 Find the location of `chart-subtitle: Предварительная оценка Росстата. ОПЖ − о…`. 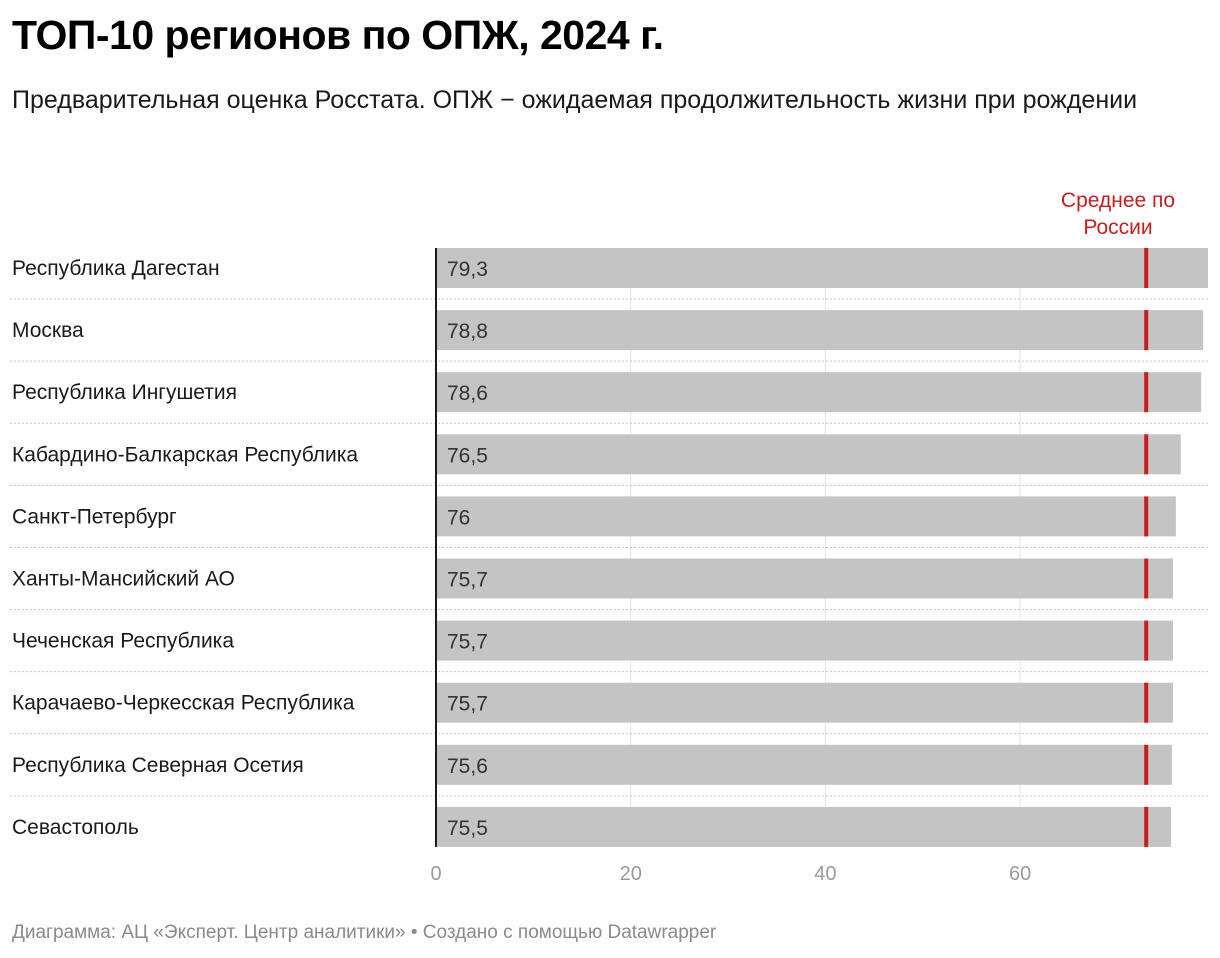

chart-subtitle: Предварительная оценка Росстата. ОПЖ − о… is located at coordinates (575, 100).